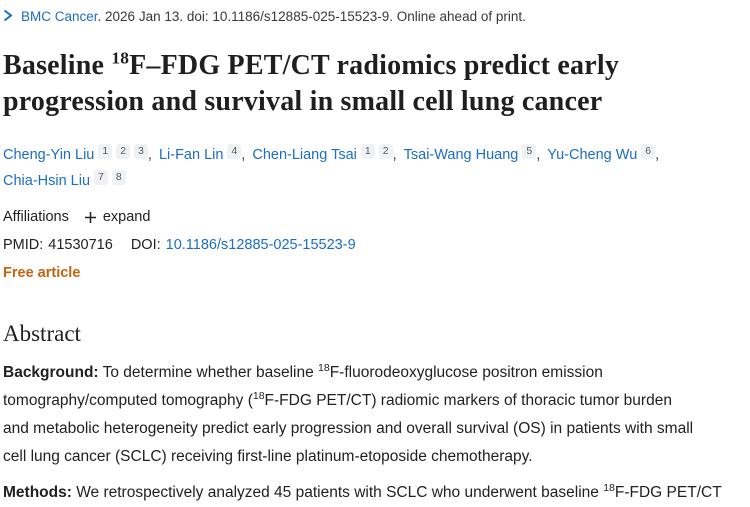  Describe the element at coordinates (59, 16) in the screenshot. I see `journal-link: BMC Cancer` at that location.